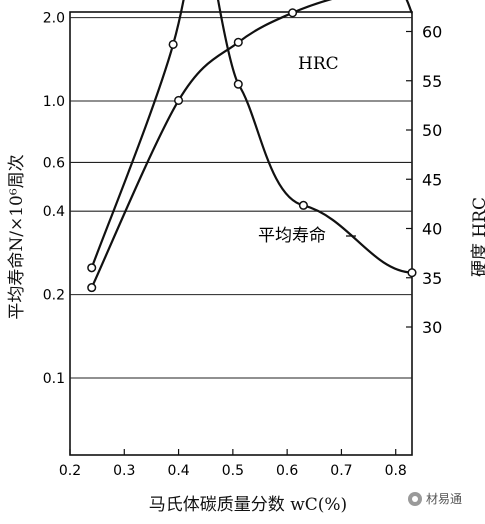 This screenshot has width=485, height=524. Describe the element at coordinates (54, 379) in the screenshot. I see `y-left-tick-label: 0.1` at that location.